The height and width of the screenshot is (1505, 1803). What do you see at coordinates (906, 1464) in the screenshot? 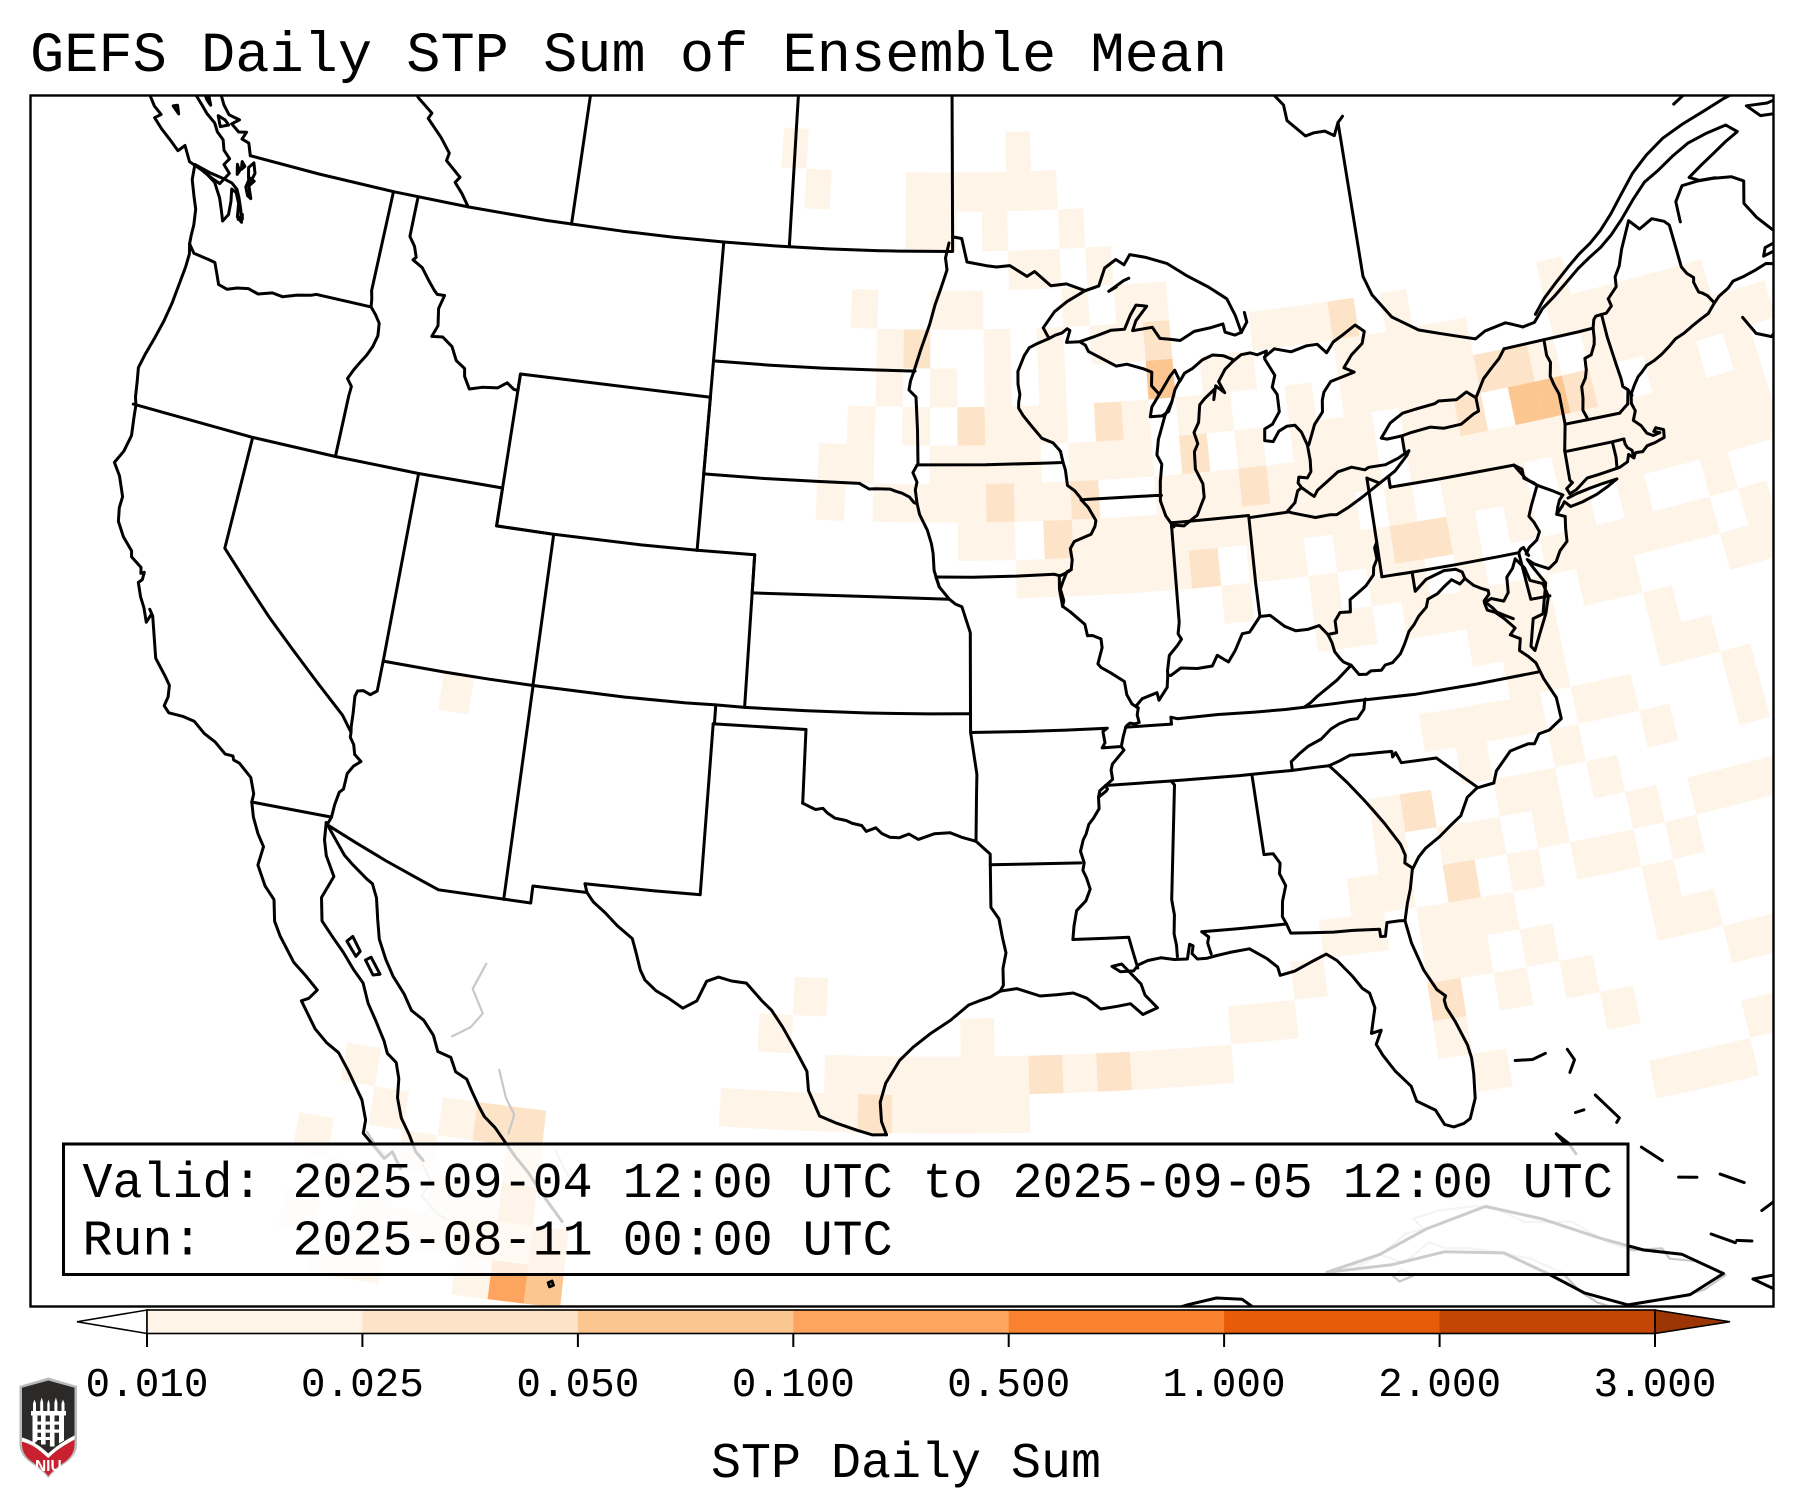
I see `svg-text: STP Daily Sum` at bounding box center [906, 1464].